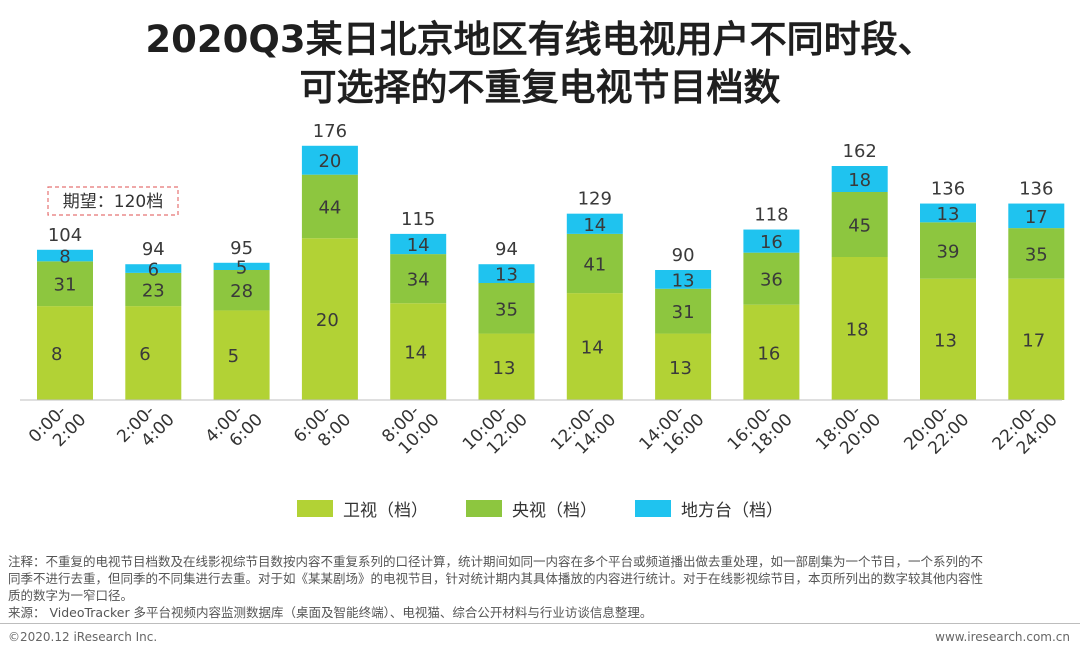 This screenshot has width=1080, height=657. Describe the element at coordinates (315, 508) in the screenshot. I see `legend-swatch-weishi` at that location.